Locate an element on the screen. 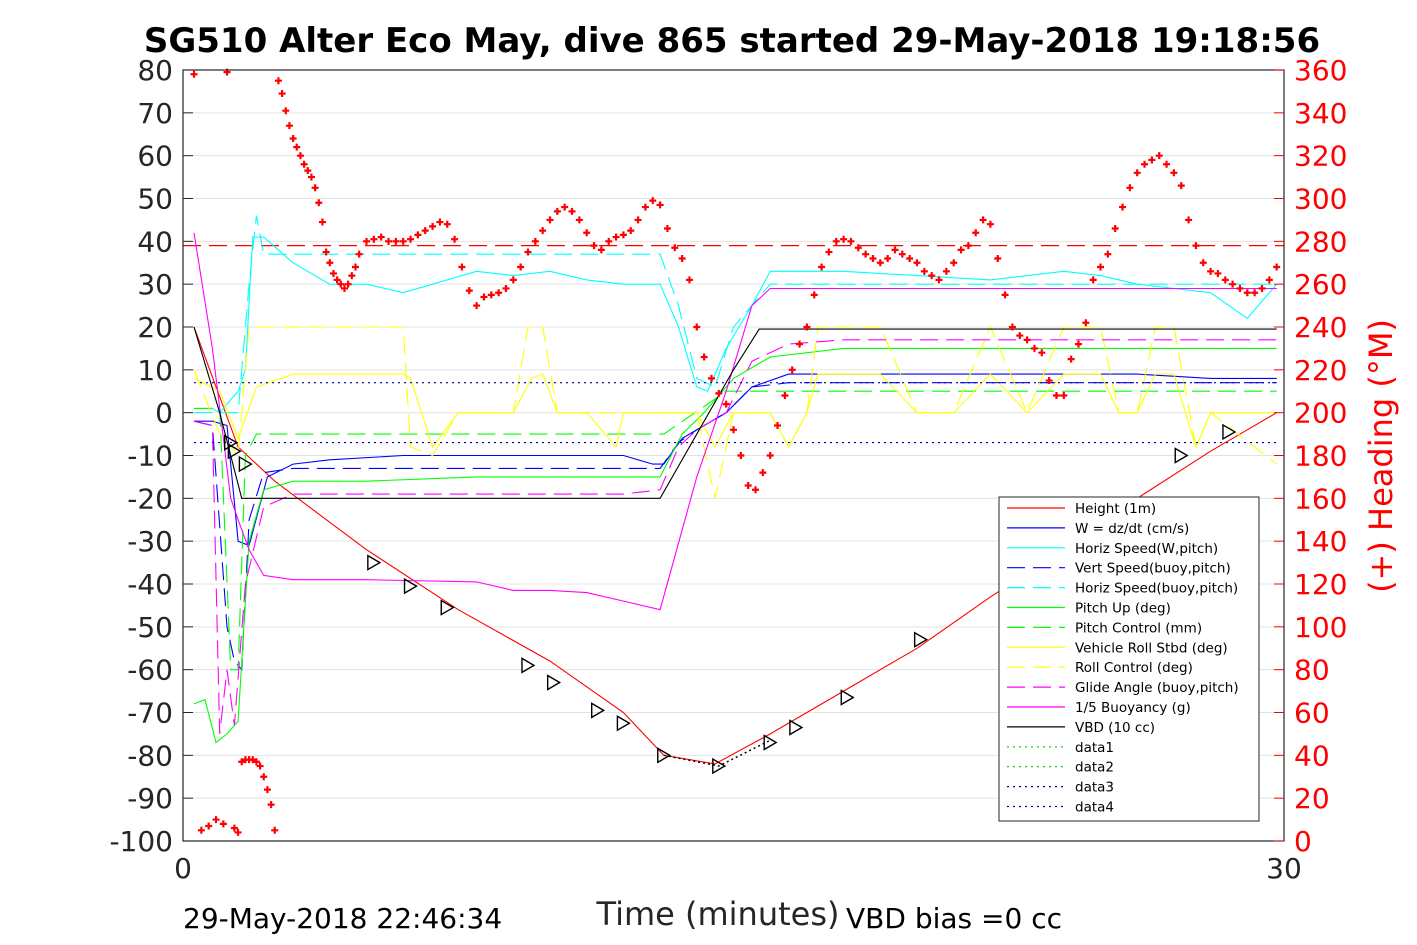 Image resolution: width=1417 pixels, height=945 pixels. y-right-tick-label: 80 is located at coordinates (1312, 670).